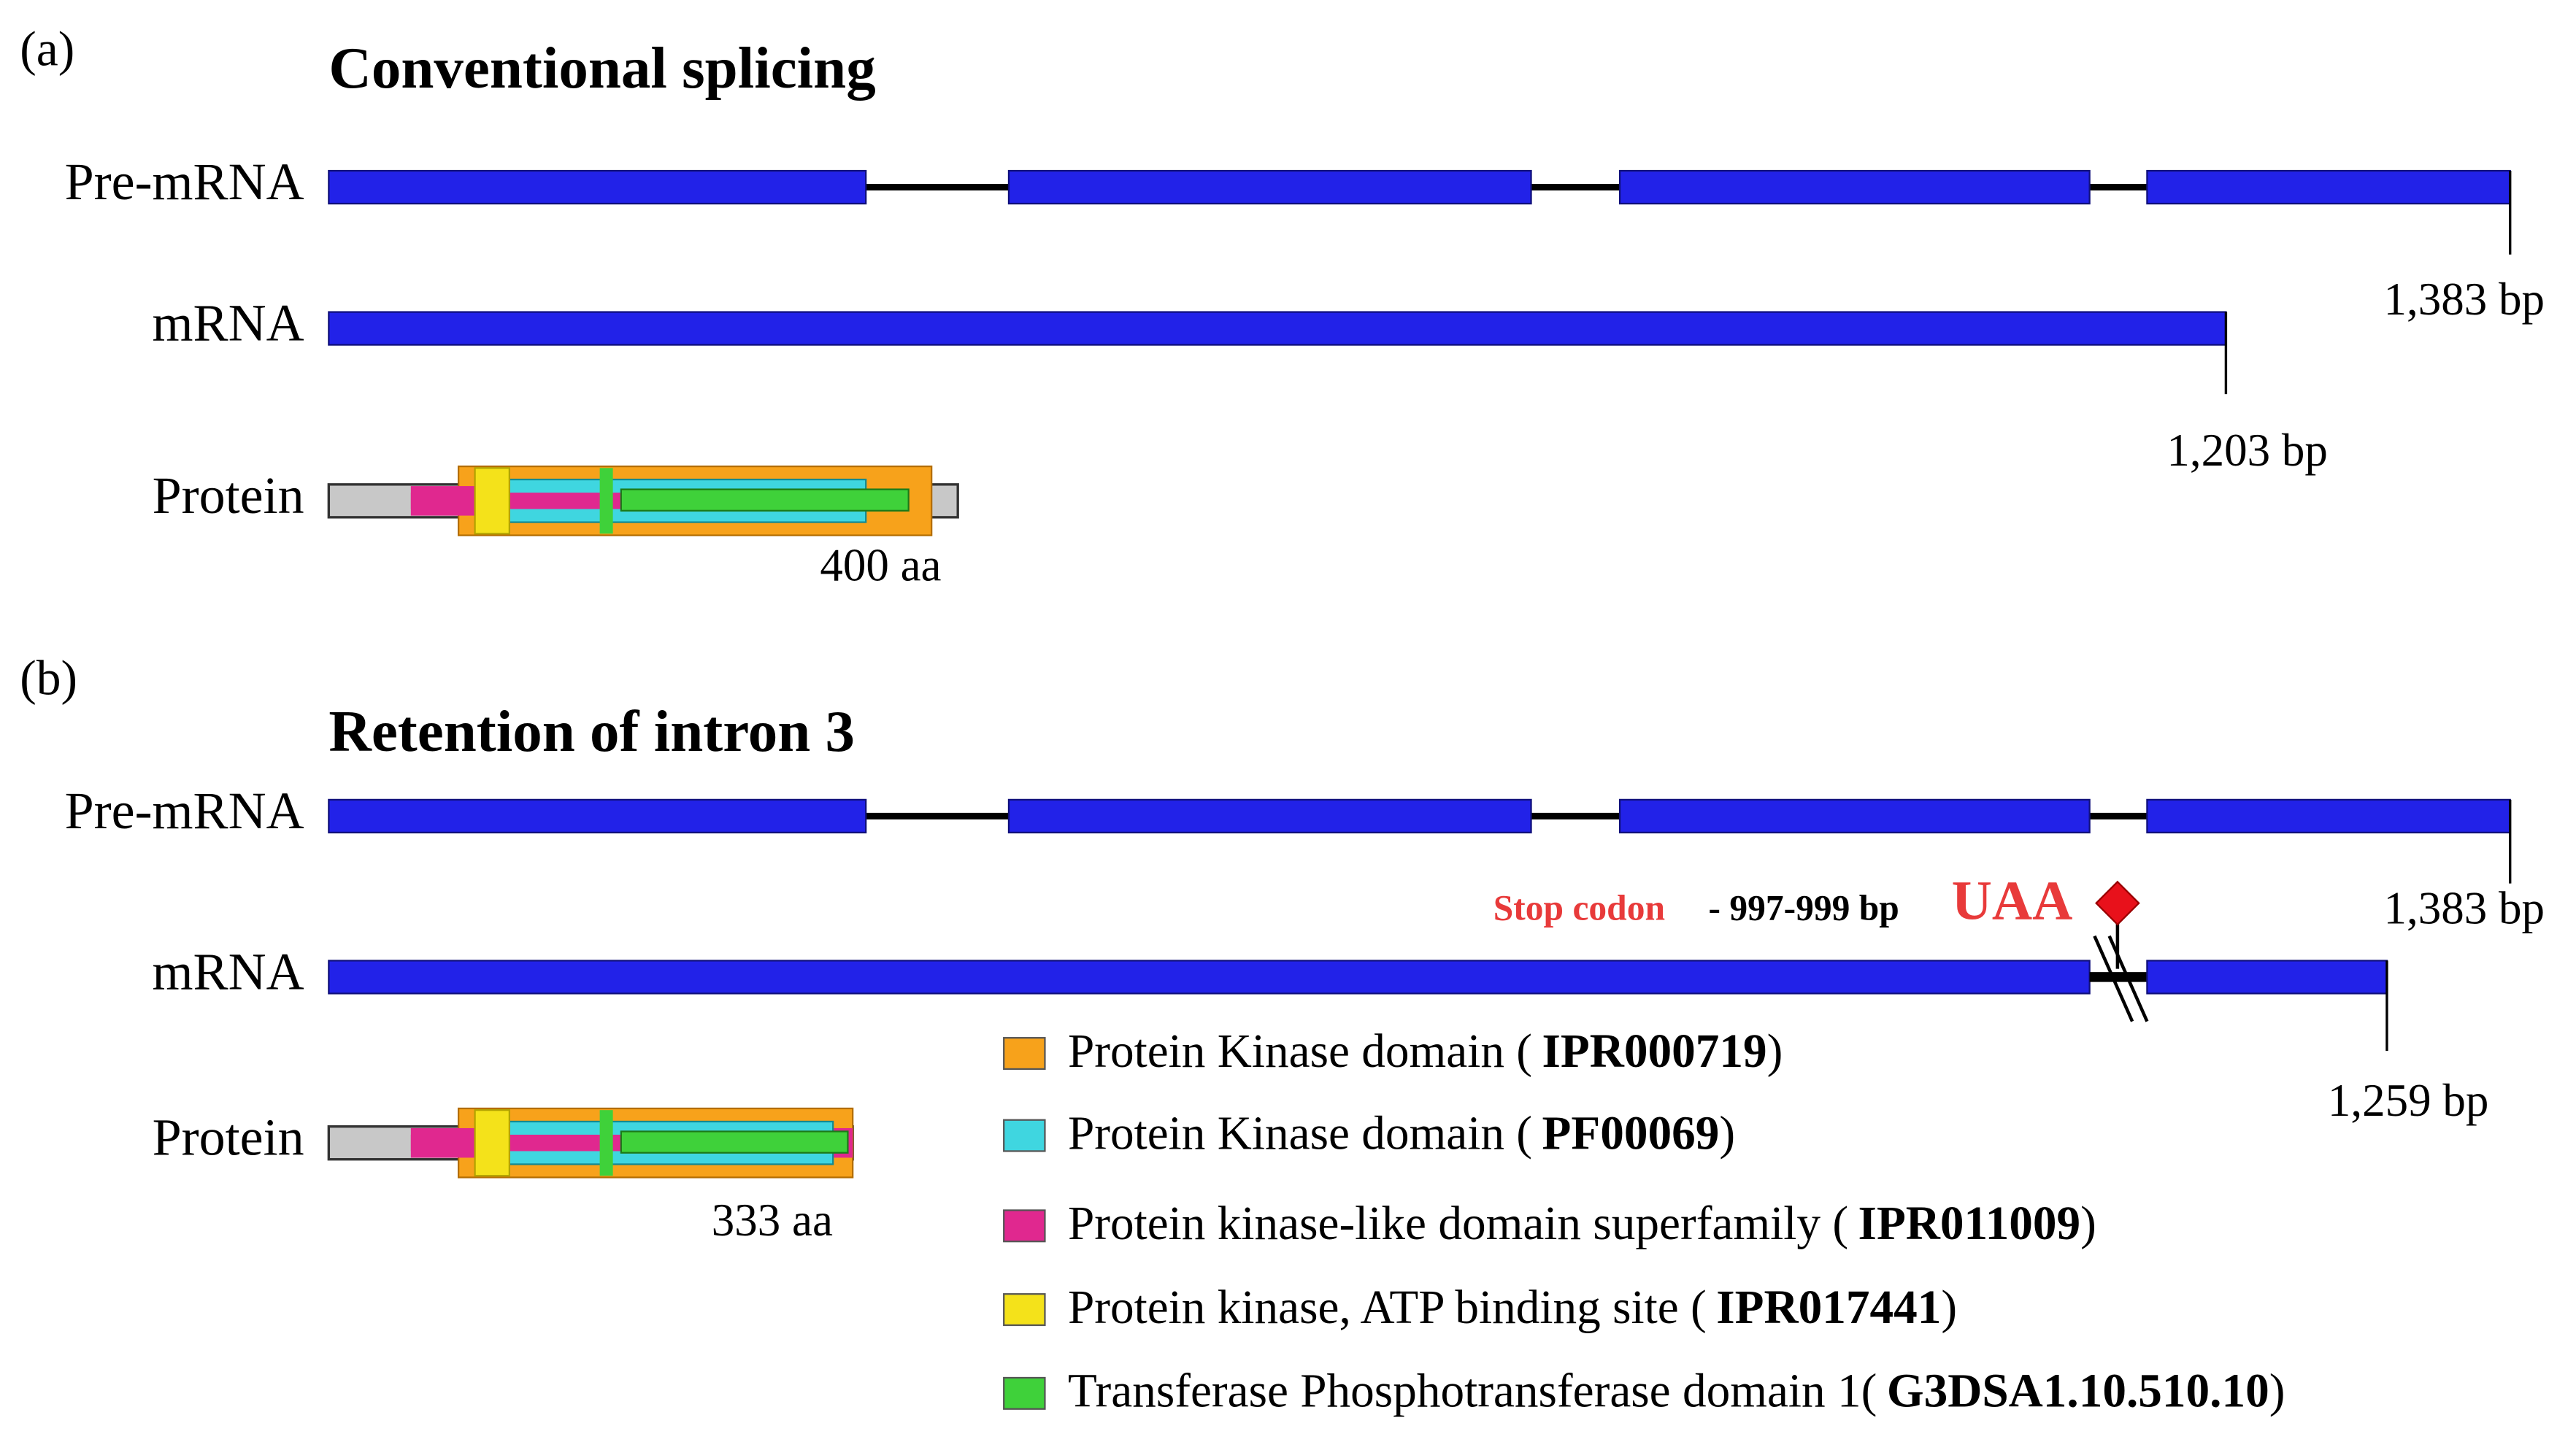 This screenshot has width=2576, height=1450. I want to click on legend-label: Protein Kinase domain (PF00069), so click(1401, 1133).